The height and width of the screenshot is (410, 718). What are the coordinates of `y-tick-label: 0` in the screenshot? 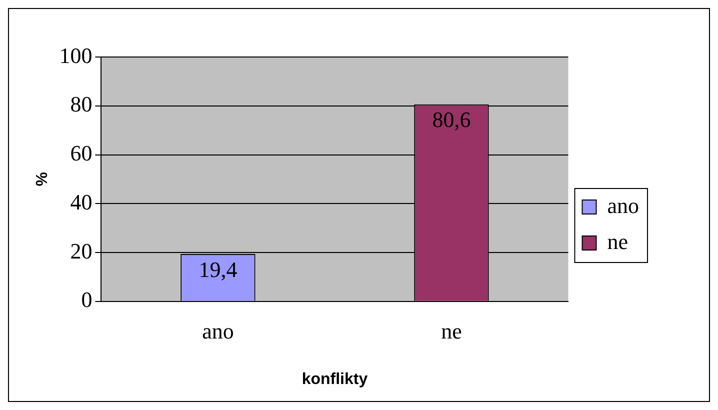 It's located at (86, 299).